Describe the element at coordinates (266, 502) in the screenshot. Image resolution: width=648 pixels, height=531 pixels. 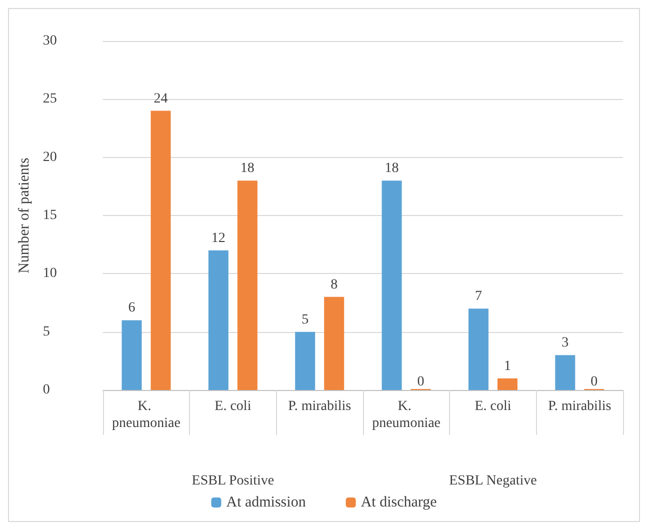
I see `legend-label: At admission` at that location.